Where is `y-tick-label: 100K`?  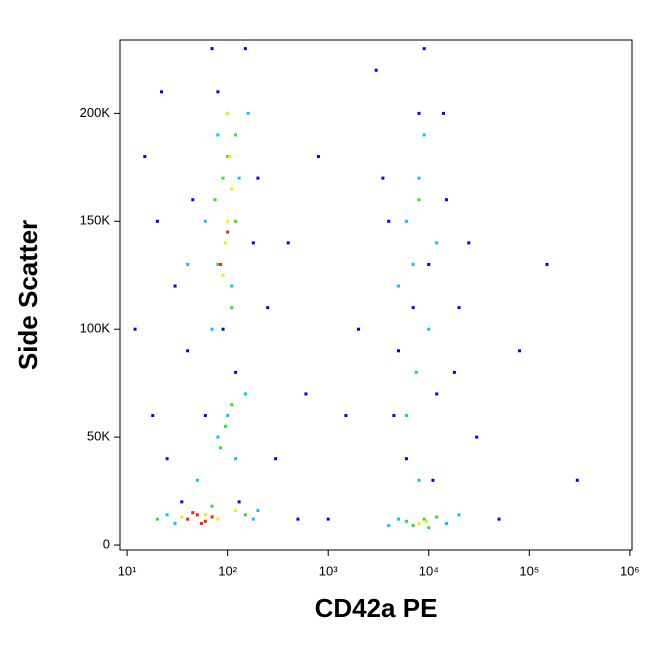 y-tick-label: 100K is located at coordinates (95, 328).